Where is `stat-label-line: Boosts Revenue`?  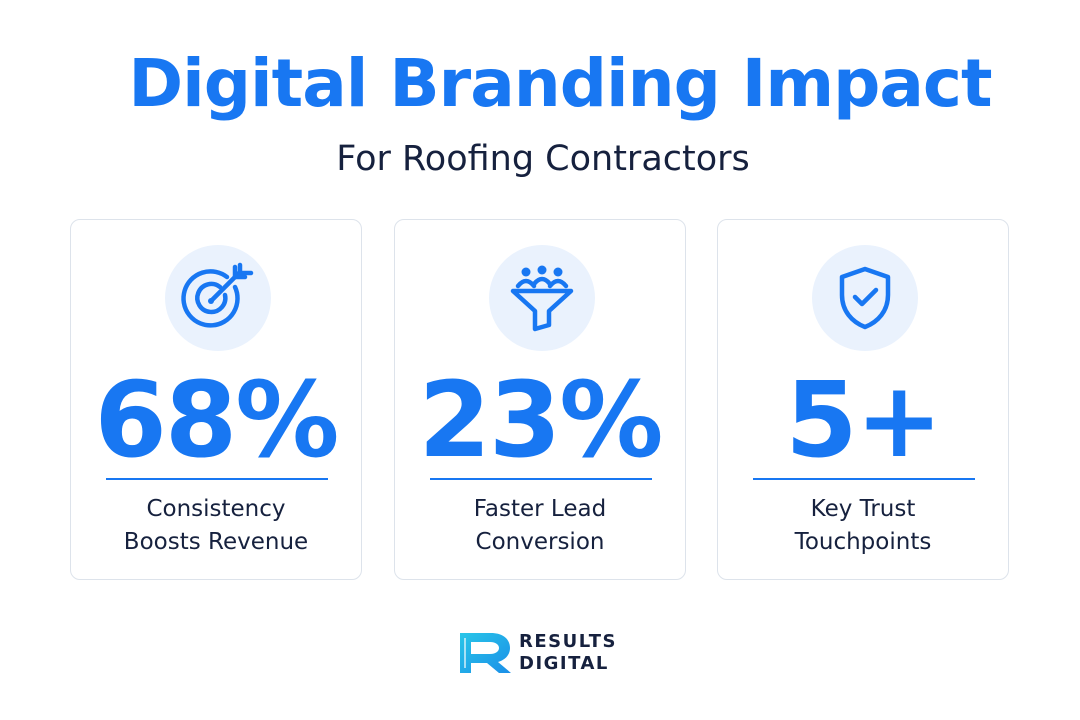
stat-label-line: Boosts Revenue is located at coordinates (216, 542).